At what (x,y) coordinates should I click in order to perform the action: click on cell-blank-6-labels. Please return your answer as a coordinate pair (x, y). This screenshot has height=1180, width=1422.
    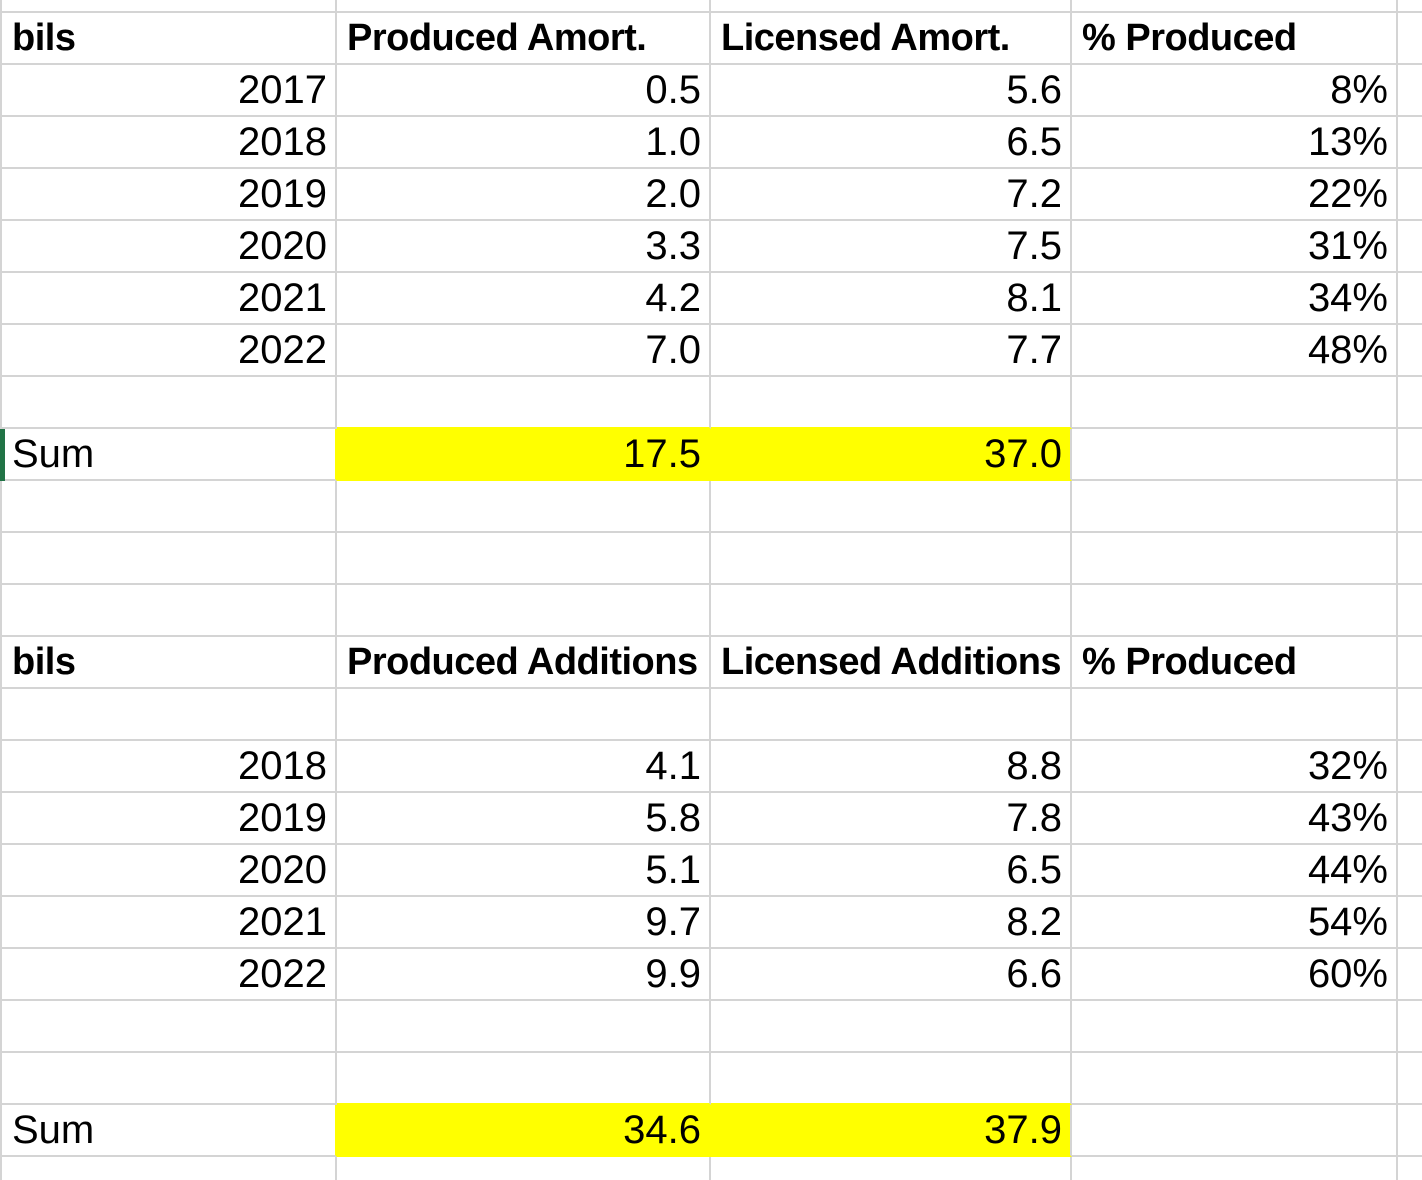
    Looking at the image, I should click on (168, 1027).